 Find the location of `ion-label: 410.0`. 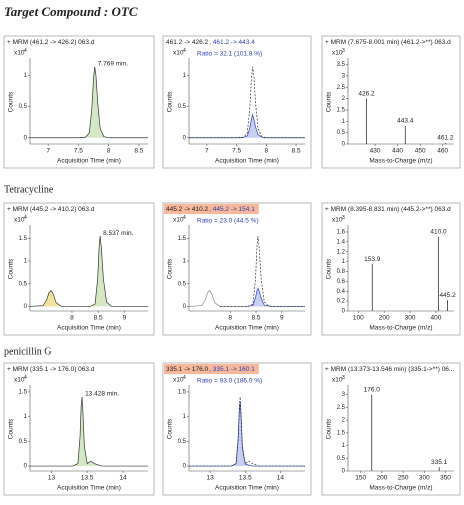

ion-label: 410.0 is located at coordinates (438, 232).